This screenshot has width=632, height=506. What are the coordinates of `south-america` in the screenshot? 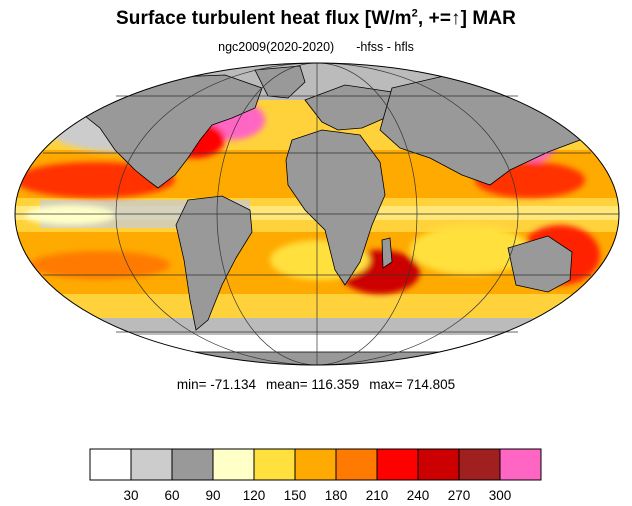 It's located at (214, 263).